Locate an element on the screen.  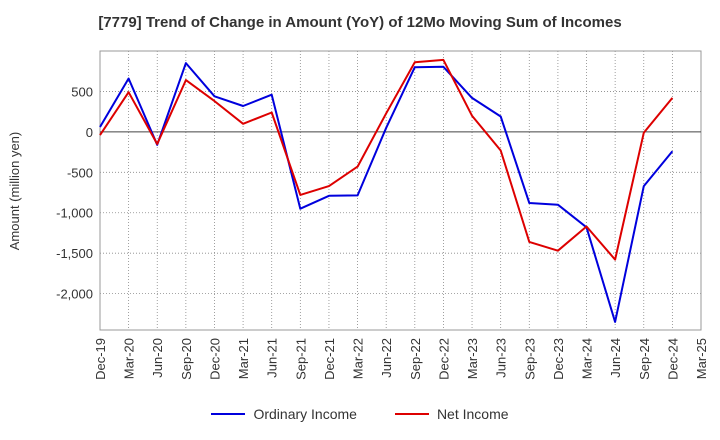
legend-swatch-net-income is located at coordinates (411, 414).